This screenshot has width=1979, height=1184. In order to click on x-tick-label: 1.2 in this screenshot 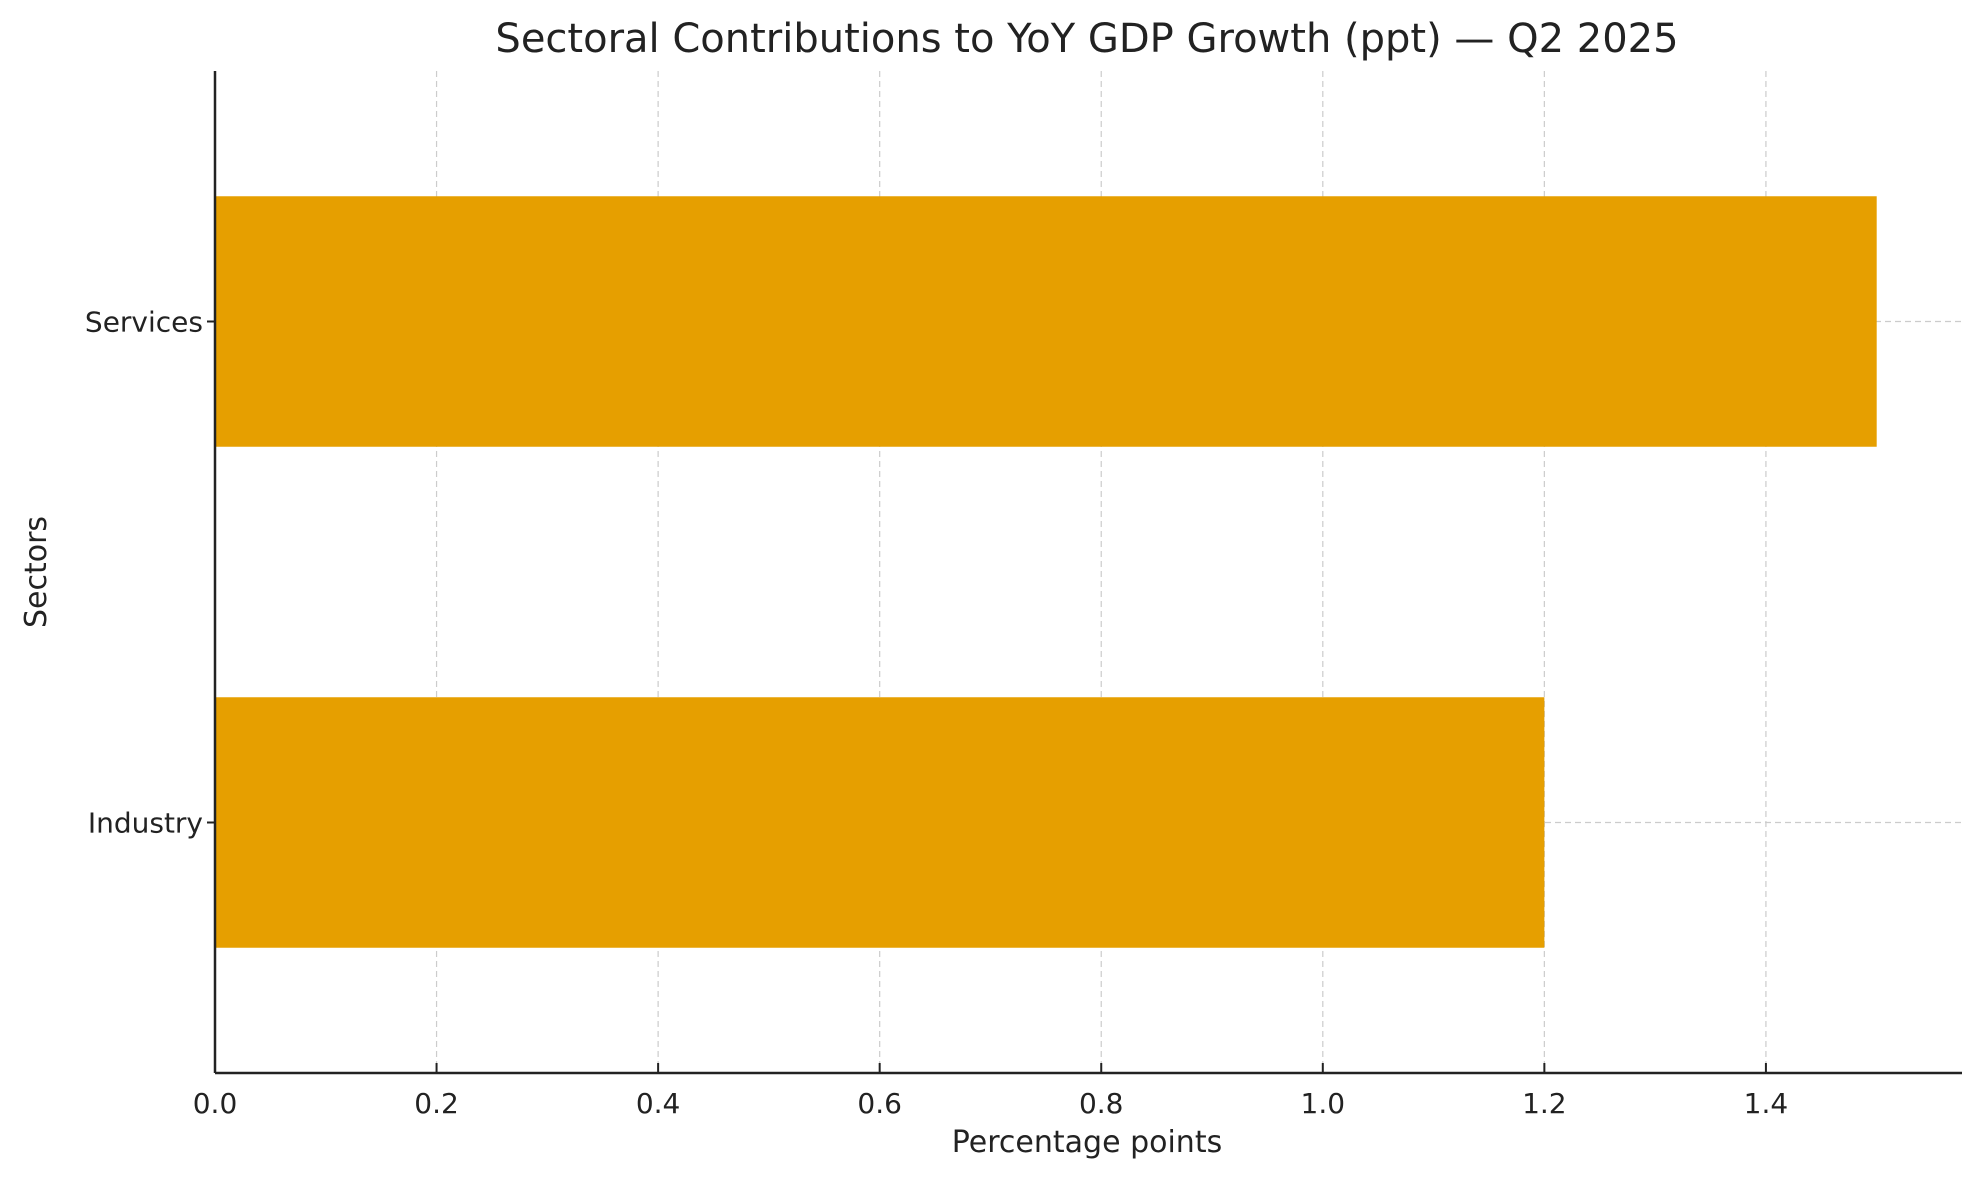, I will do `click(1544, 1103)`.